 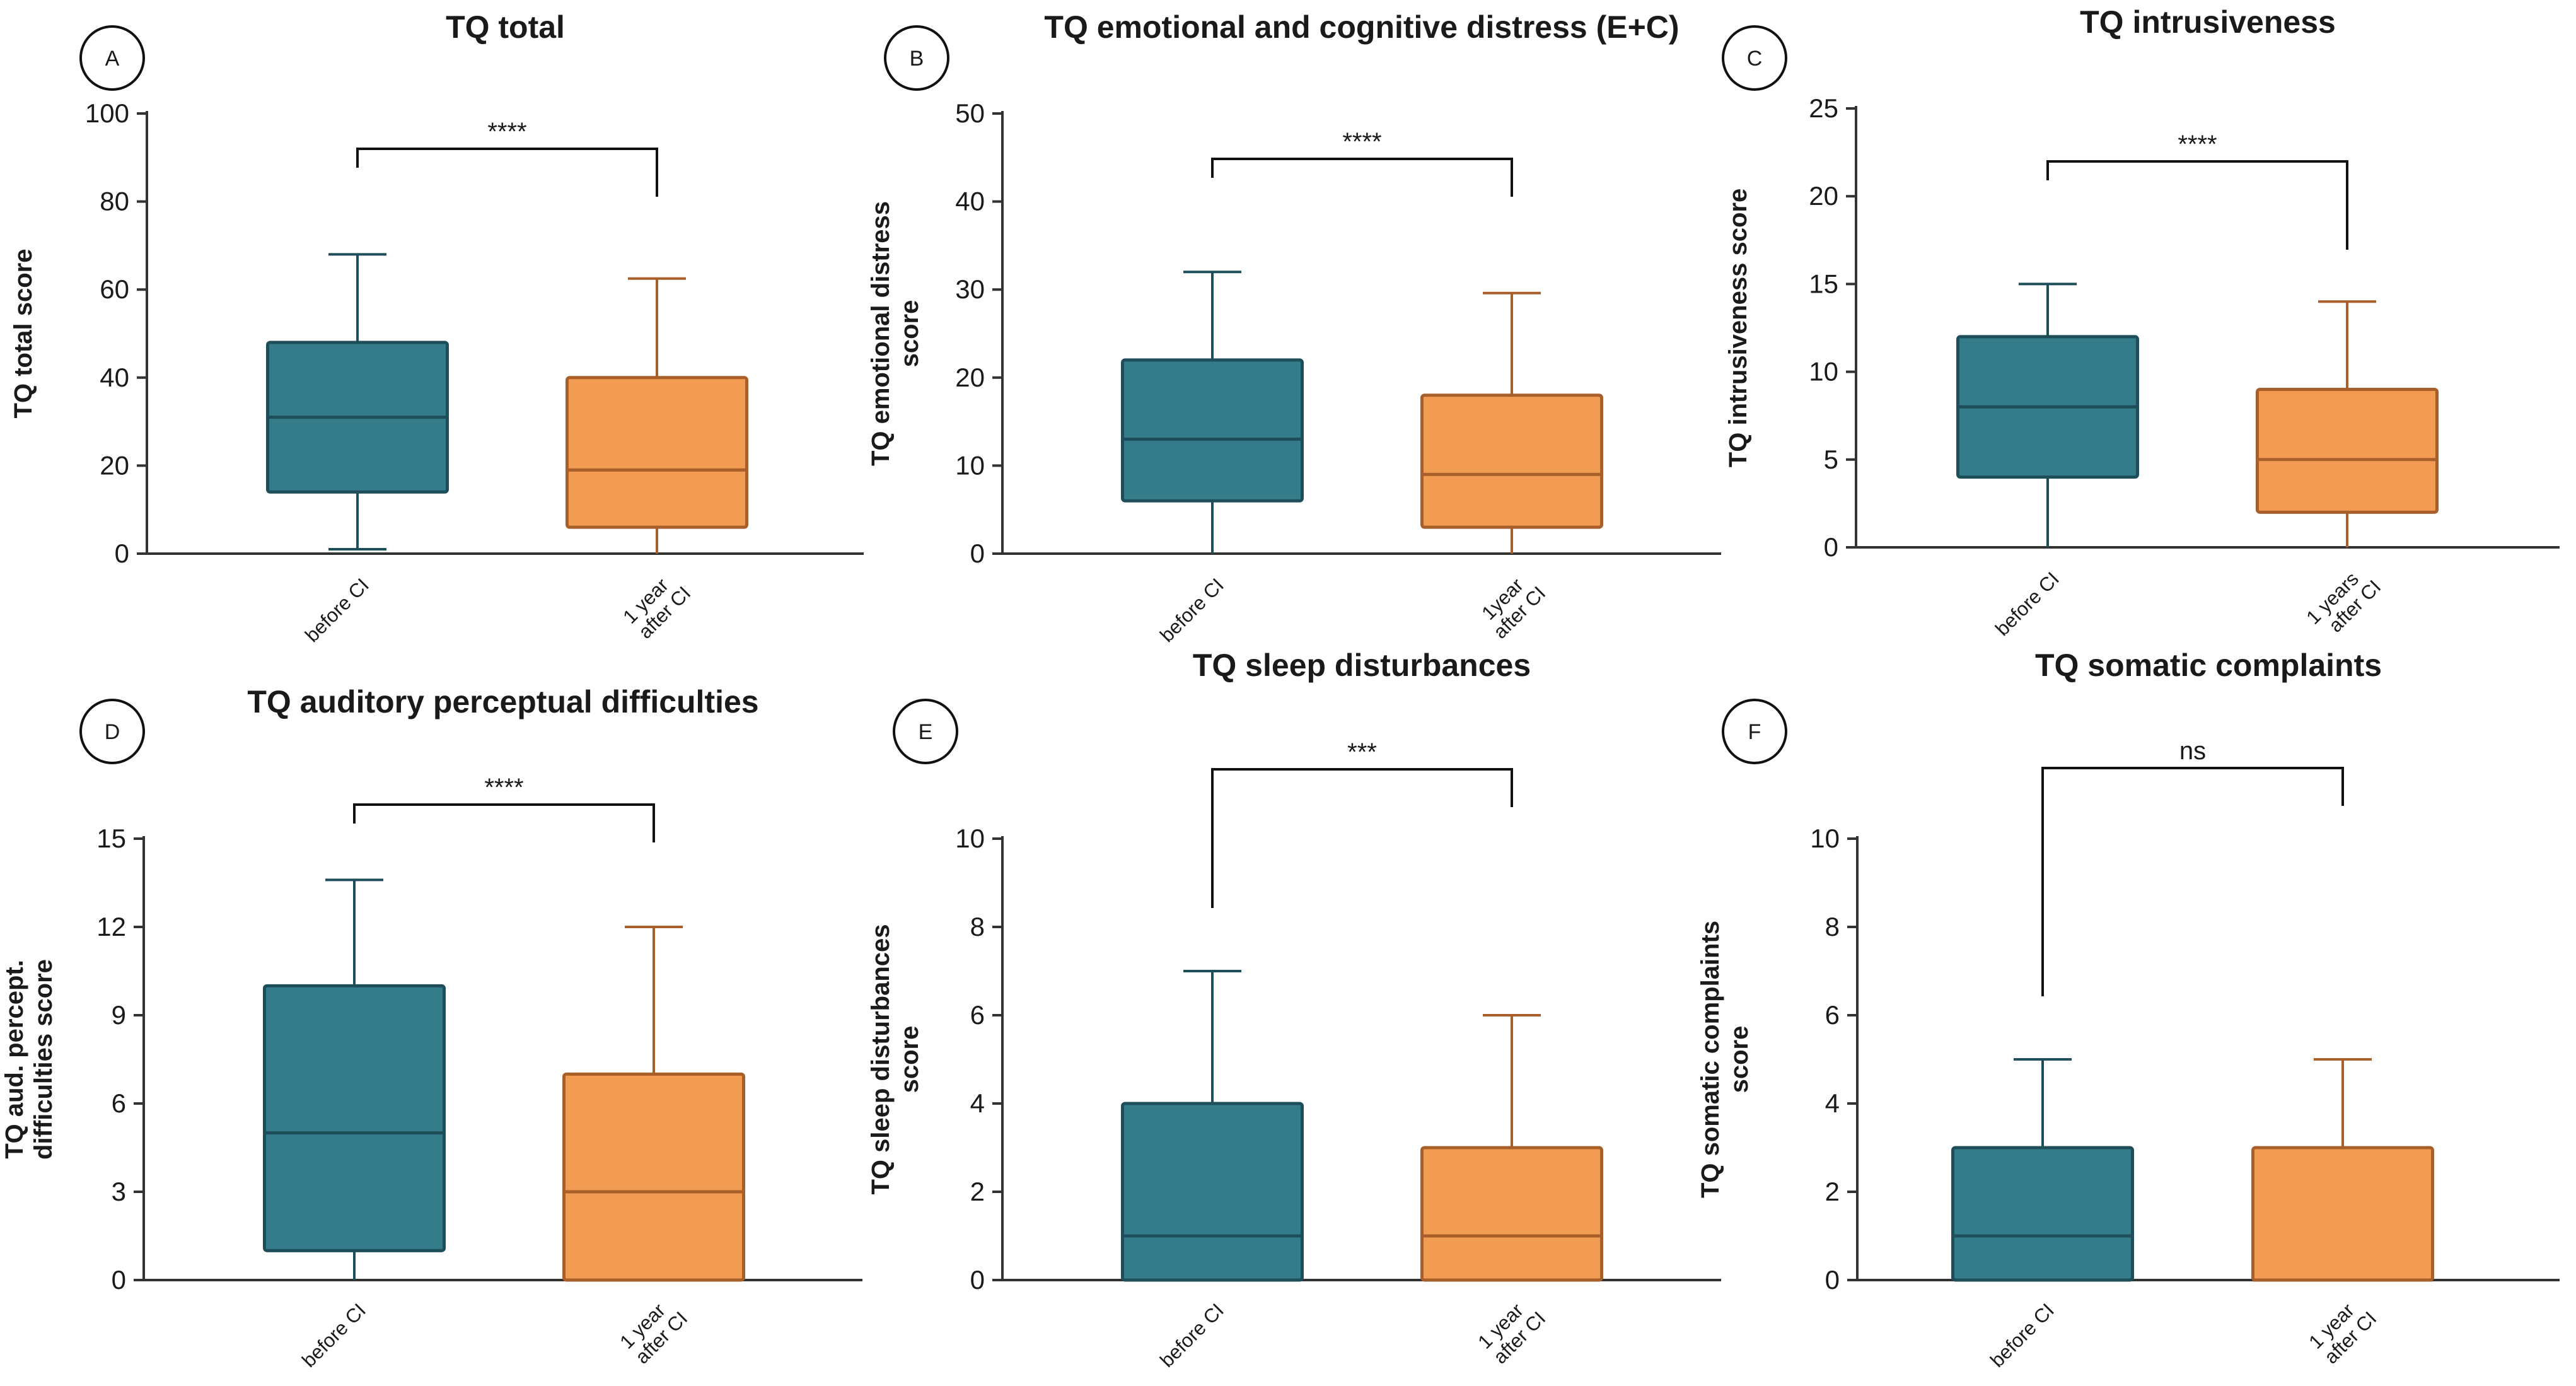 I want to click on y-tick-label: 5, so click(x=1831, y=459).